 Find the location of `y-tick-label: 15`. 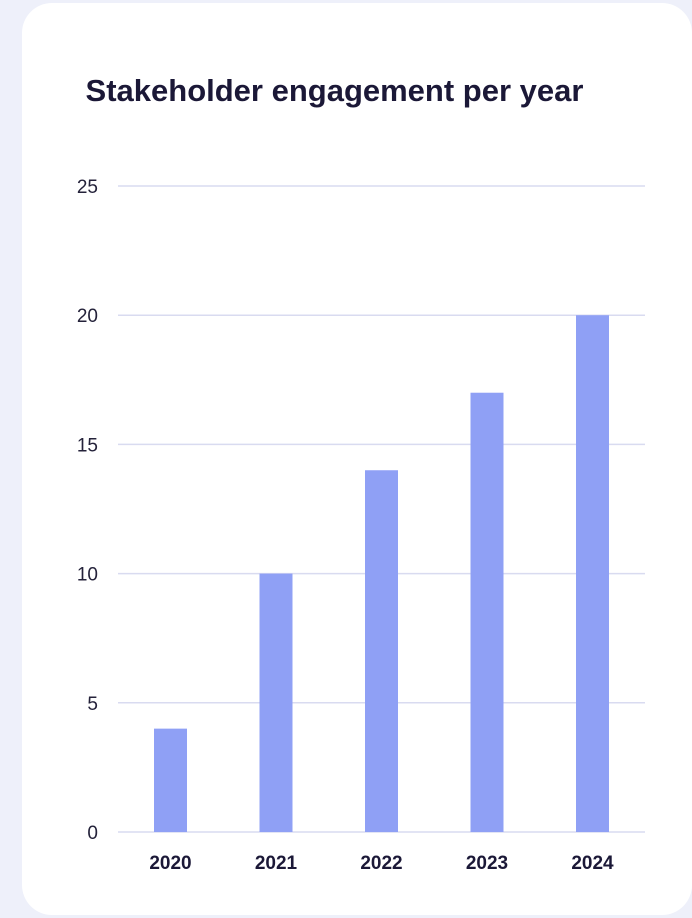

y-tick-label: 15 is located at coordinates (87, 445).